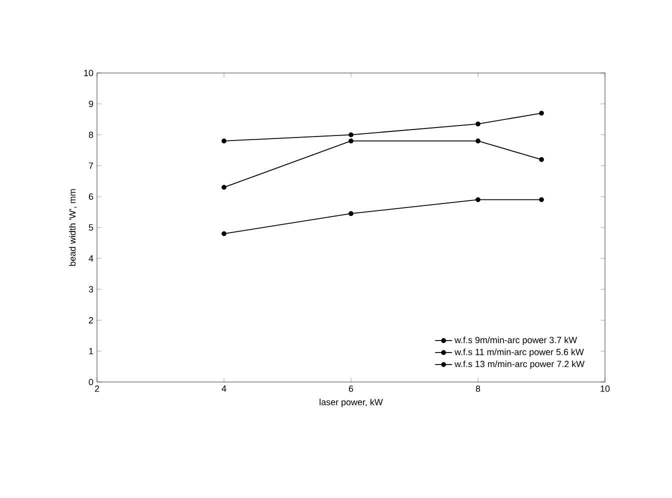  Describe the element at coordinates (516, 340) in the screenshot. I see `legend-label: w.f.s 9m/min-arc power 3.7 kW` at that location.